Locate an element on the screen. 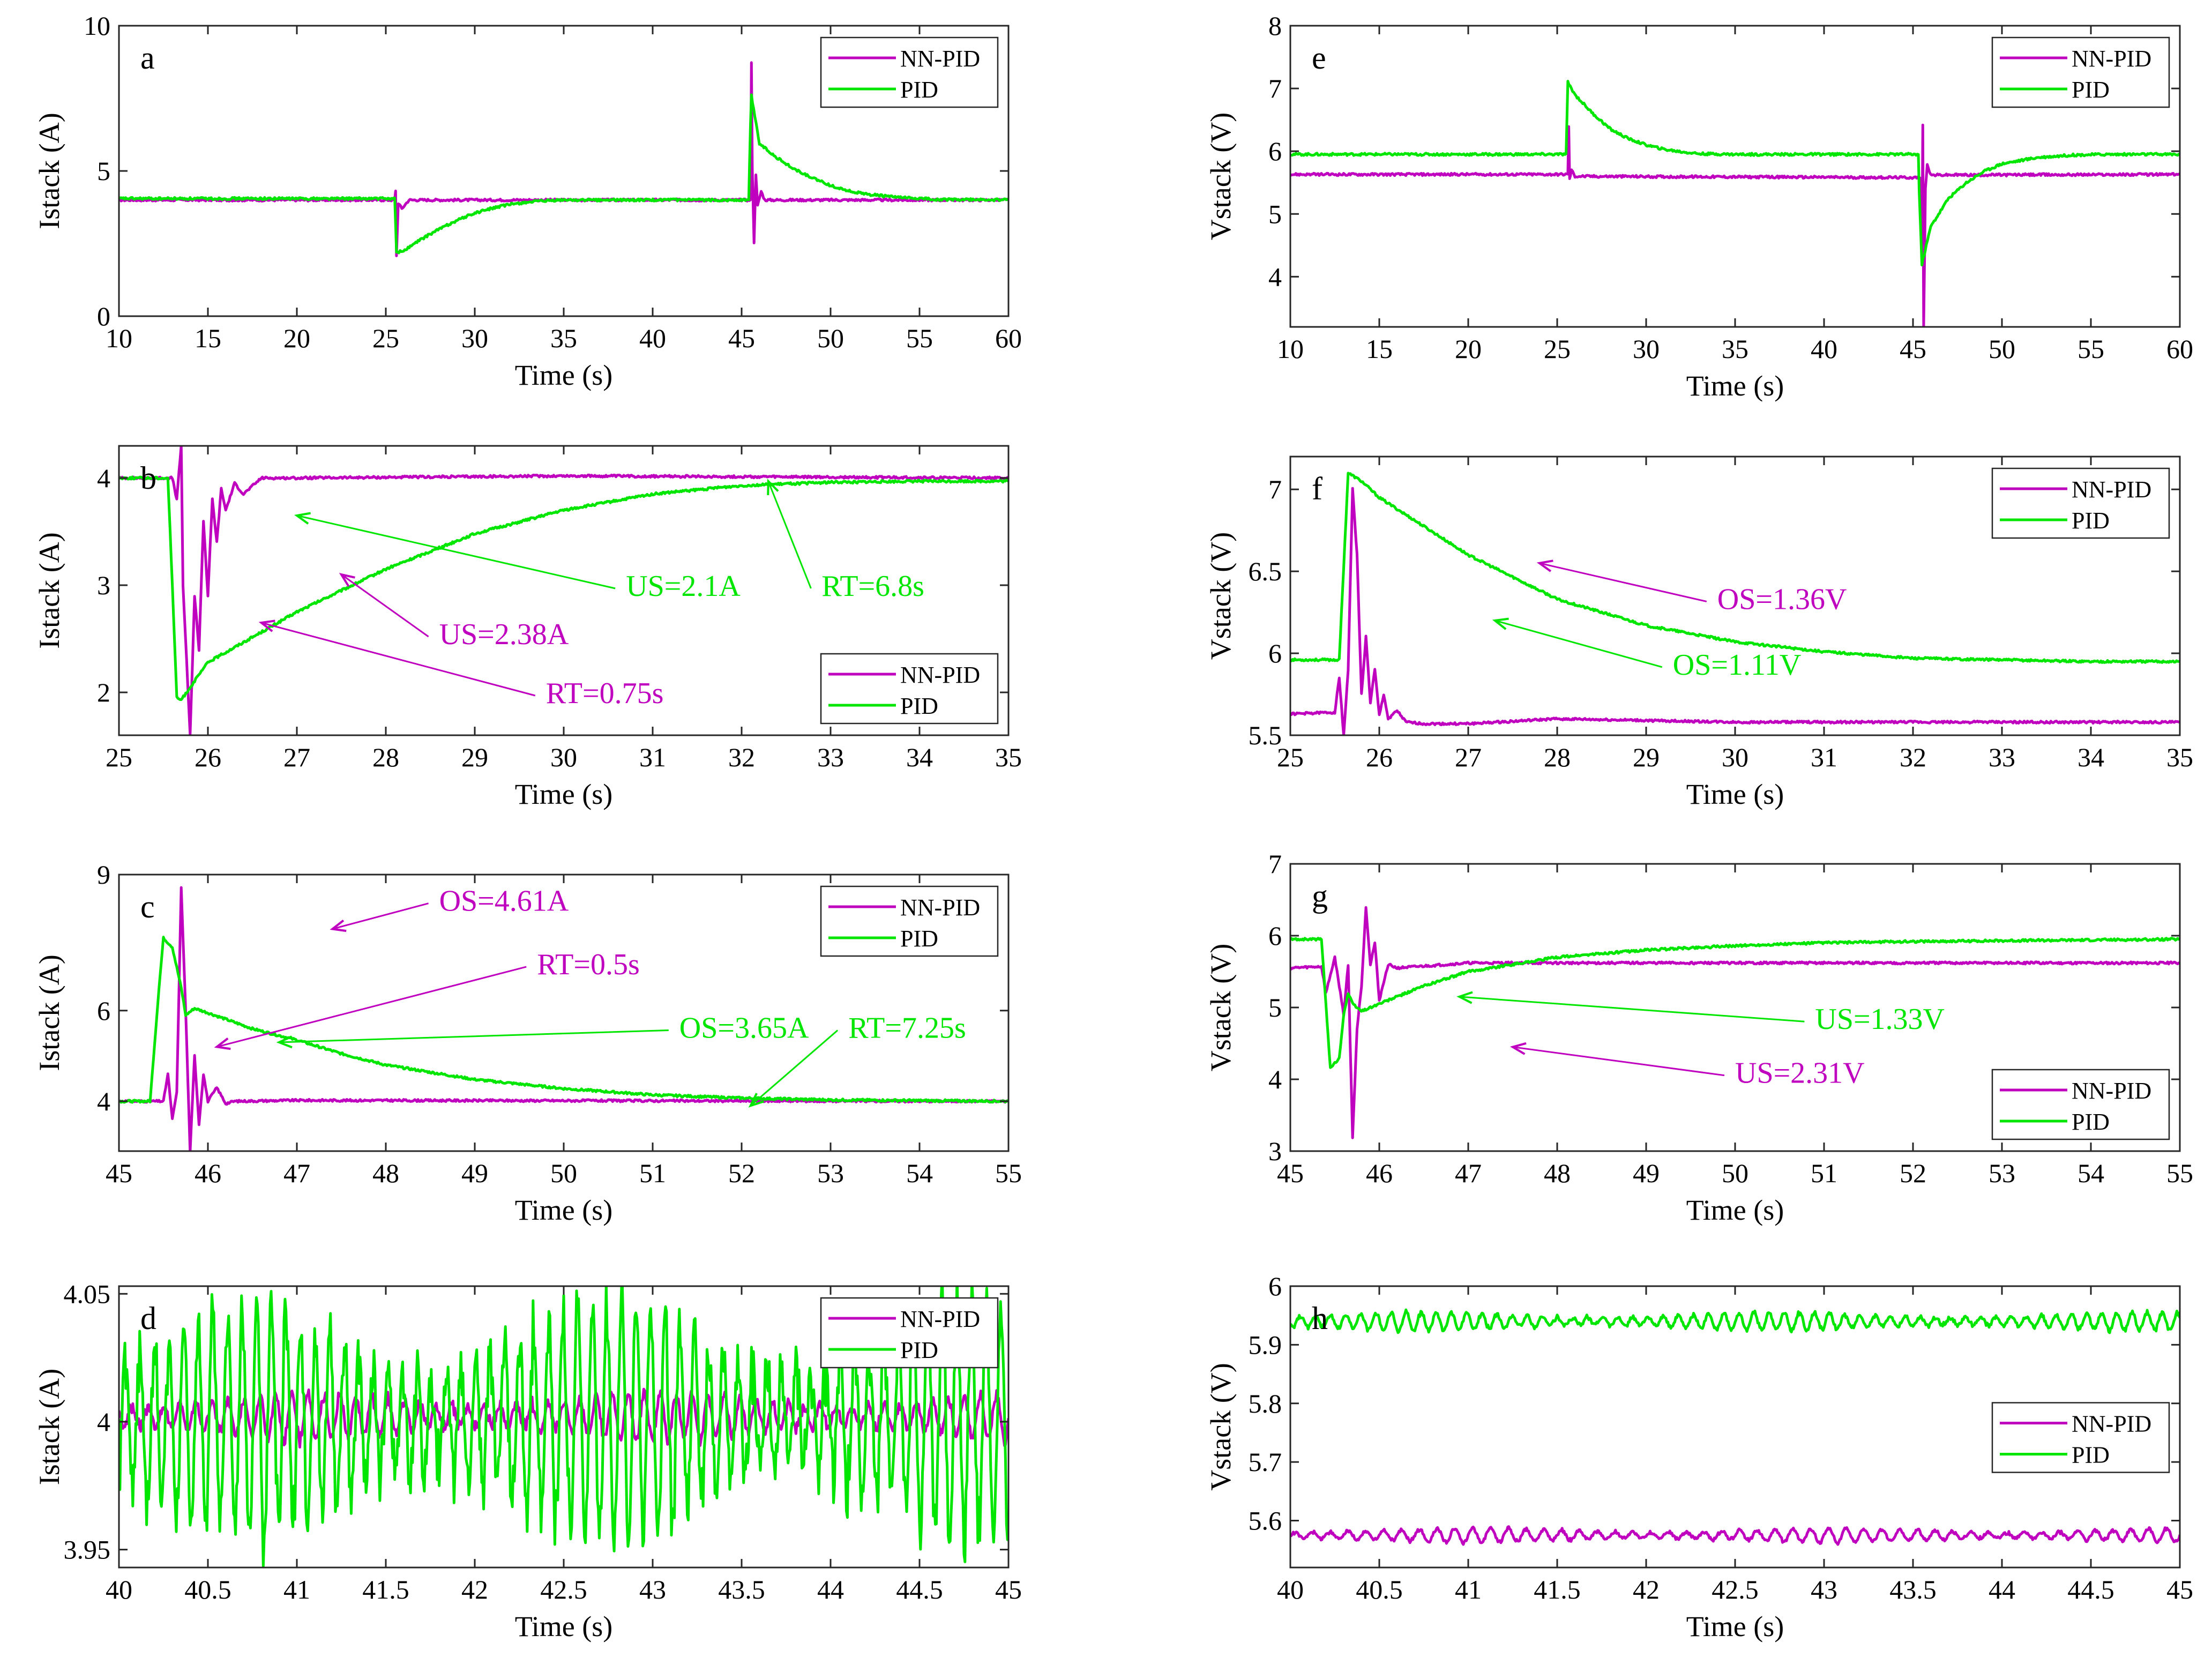 Image resolution: width=2212 pixels, height=1672 pixels. y-tick-label: 3 is located at coordinates (103, 585).